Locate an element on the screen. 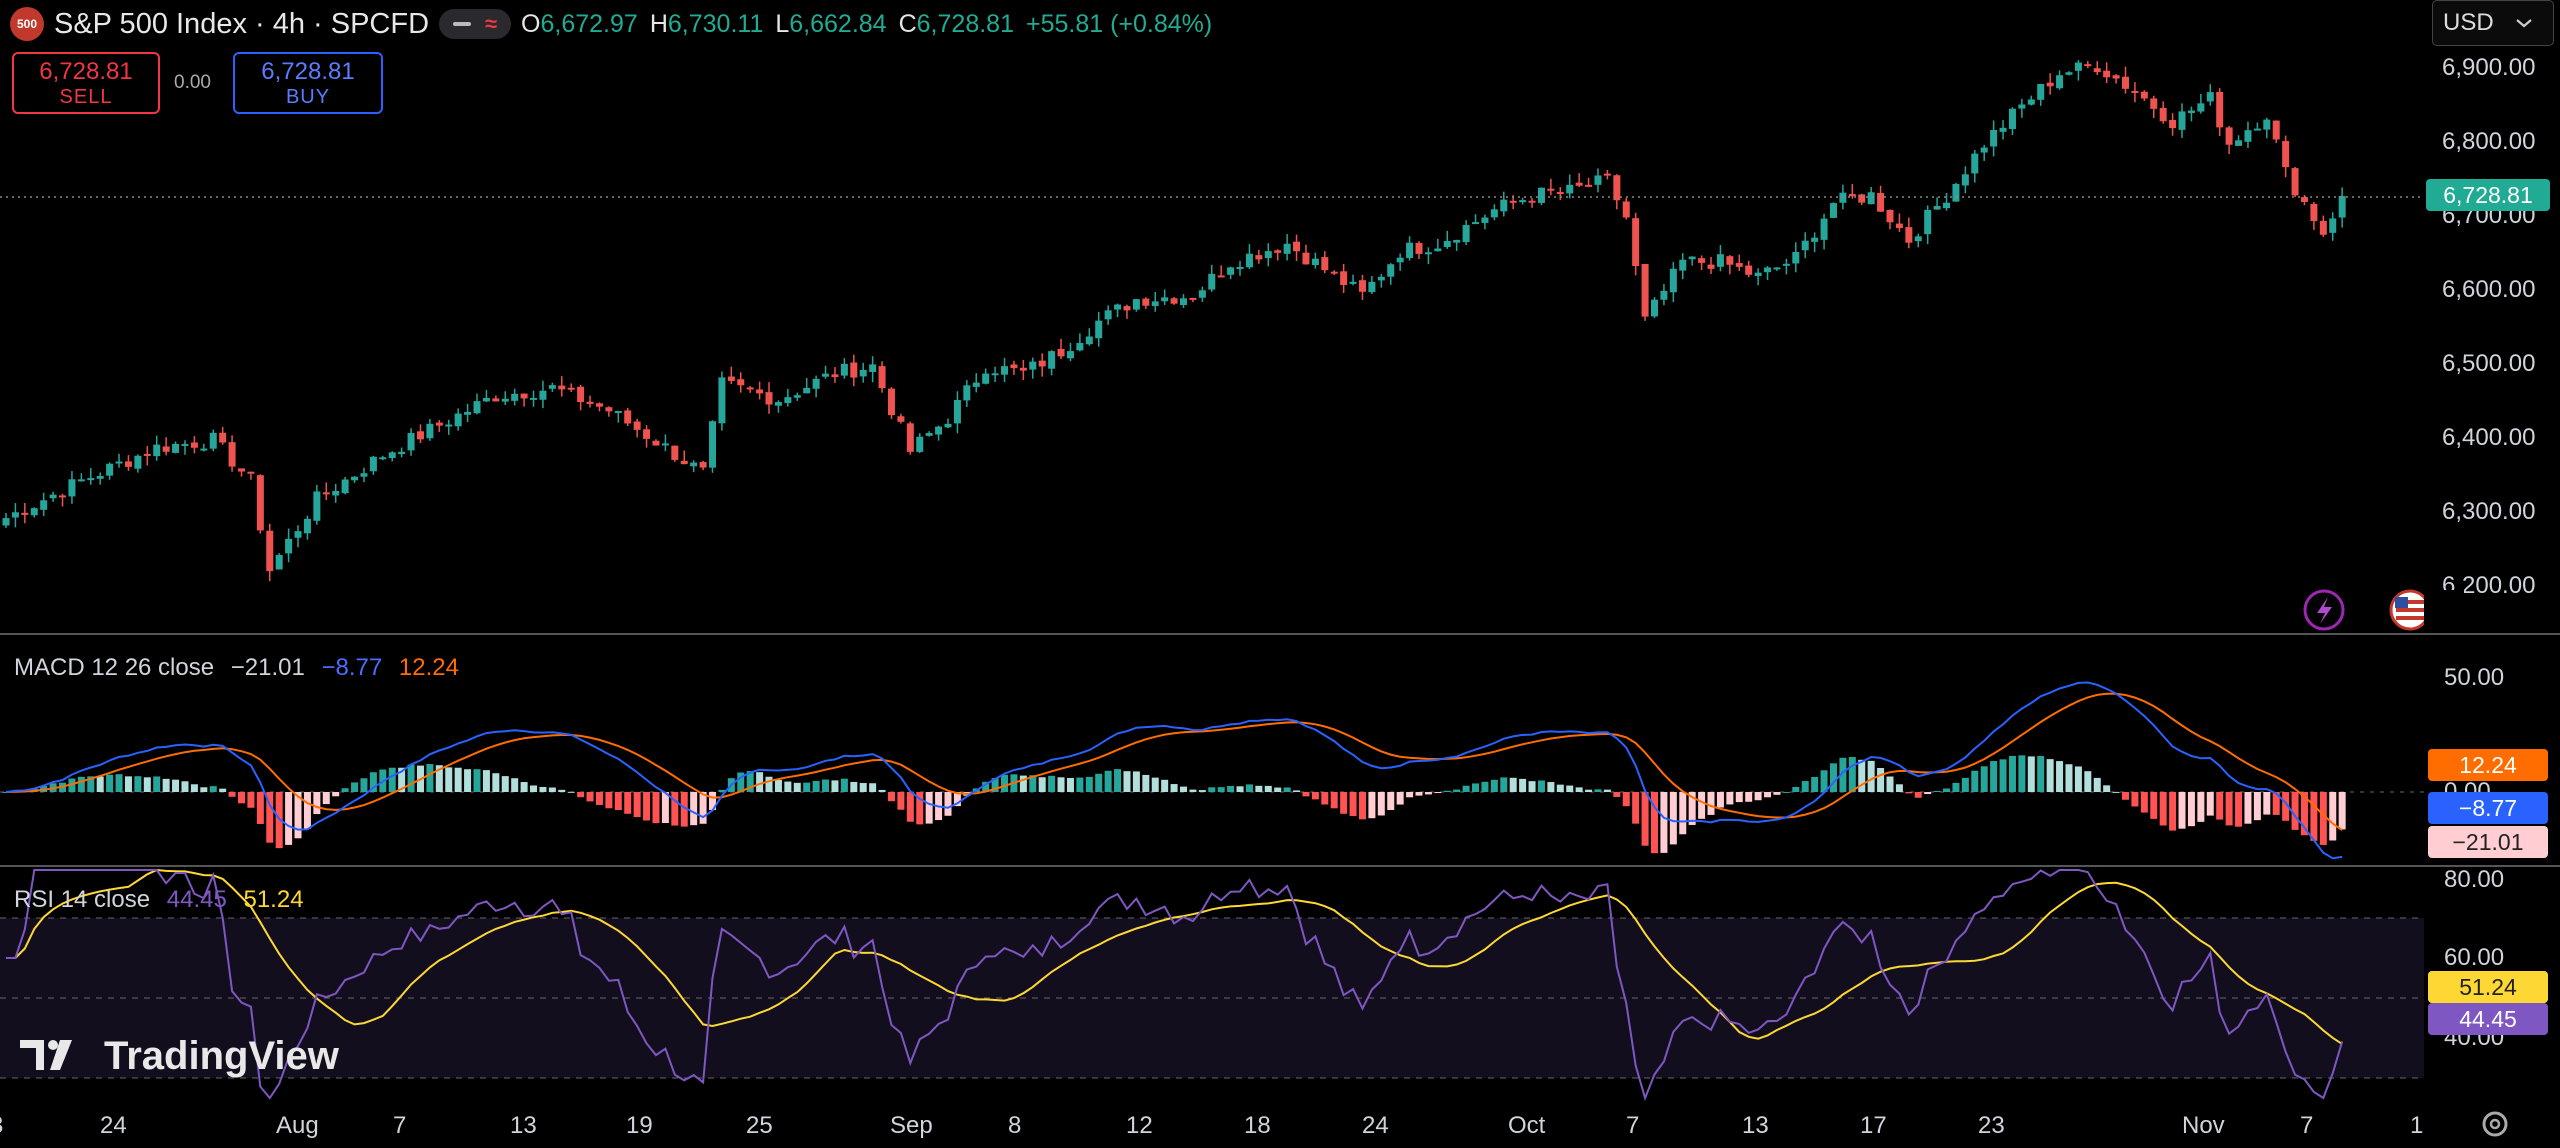  price-tick: 6,300.00 is located at coordinates (2489, 511).